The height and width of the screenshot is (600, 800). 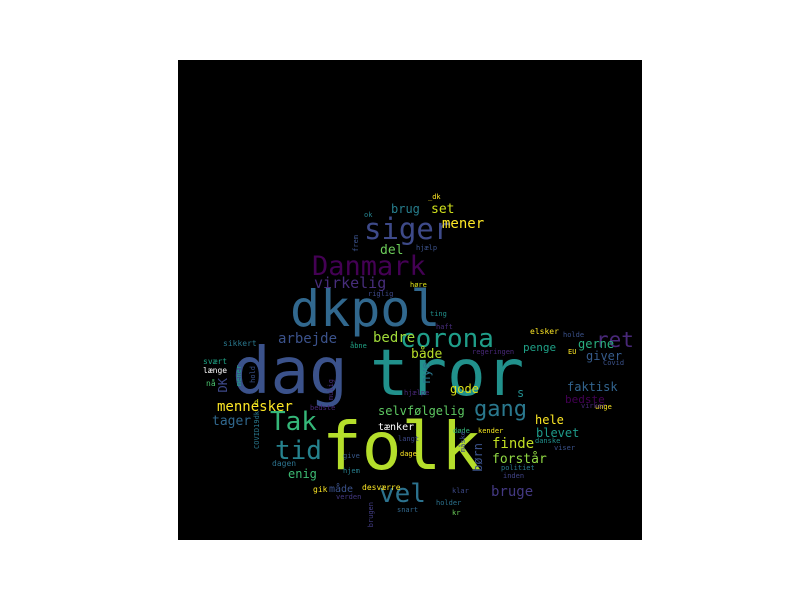 What do you see at coordinates (215, 361) in the screenshot?
I see `word-svaert: svært` at bounding box center [215, 361].